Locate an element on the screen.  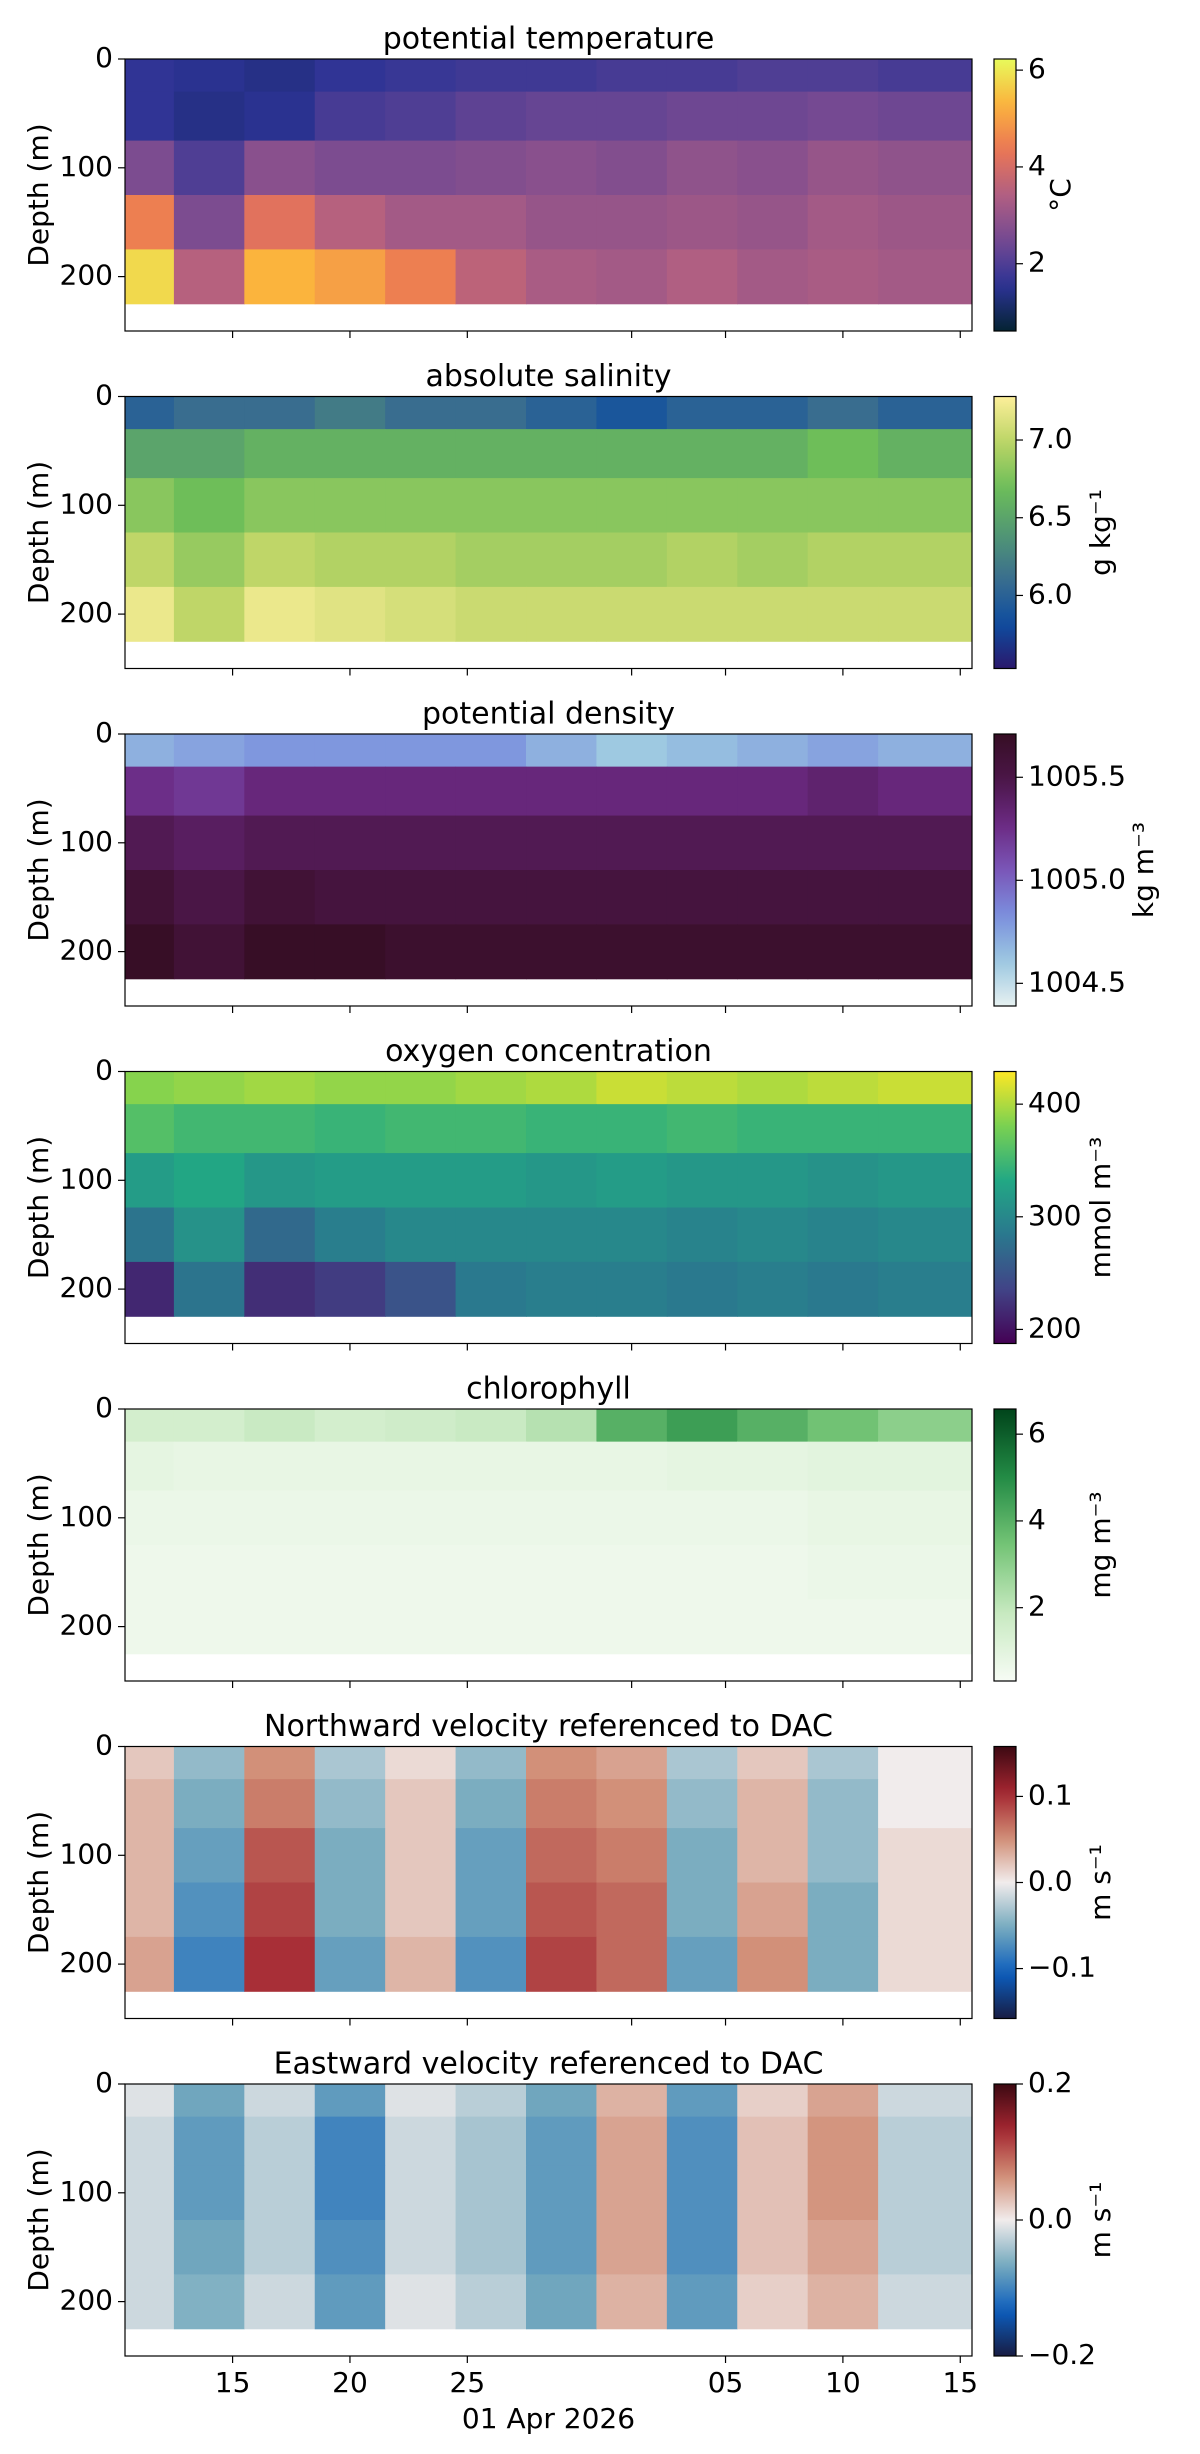
y-axis-label: Depth (m) is located at coordinates (38, 1882).